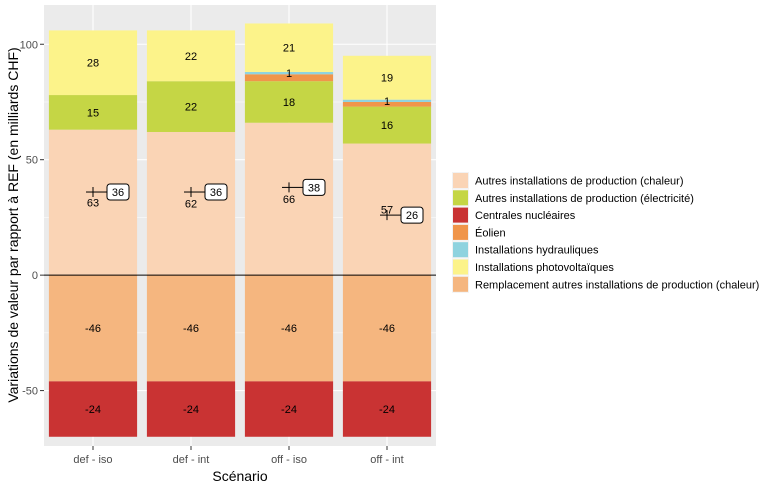  Describe the element at coordinates (490, 232) in the screenshot. I see `legend-label: Éolien` at that location.